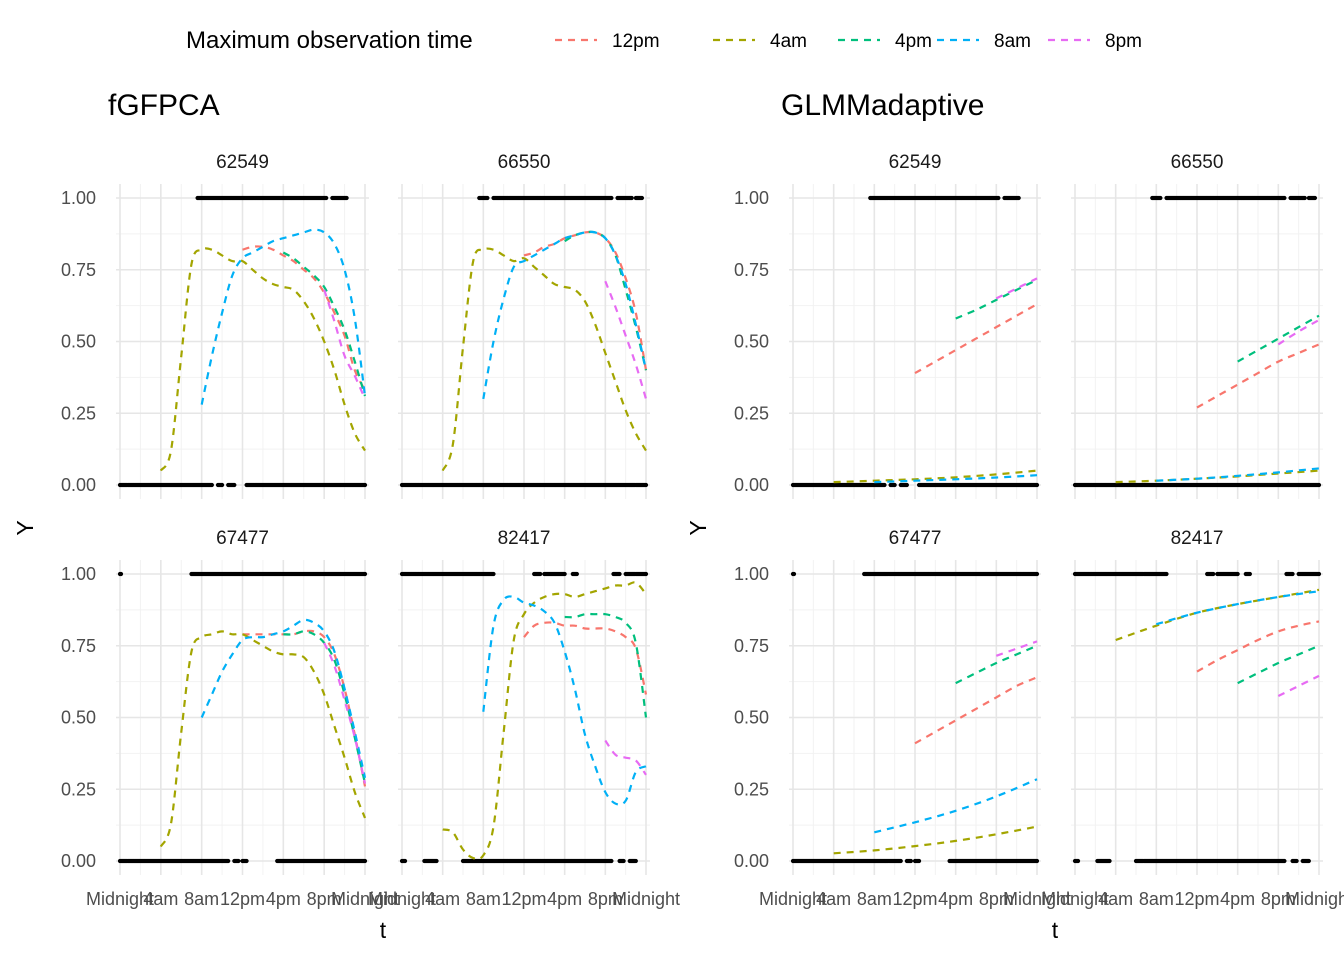  What do you see at coordinates (887, 325) in the screenshot?
I see `panel-glmmadaptive-62549: 62549 0.00 0.25 0.50 0.75 1.00` at bounding box center [887, 325].